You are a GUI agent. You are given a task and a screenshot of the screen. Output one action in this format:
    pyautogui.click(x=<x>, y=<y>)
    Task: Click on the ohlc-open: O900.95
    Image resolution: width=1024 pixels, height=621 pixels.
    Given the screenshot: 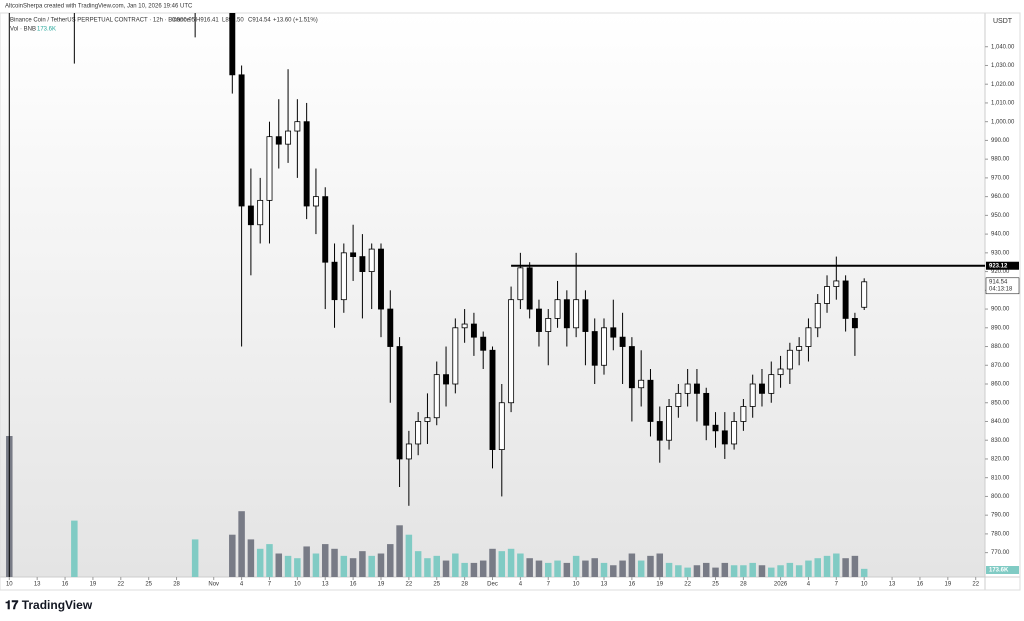 What is the action you would take?
    pyautogui.click(x=184, y=21)
    